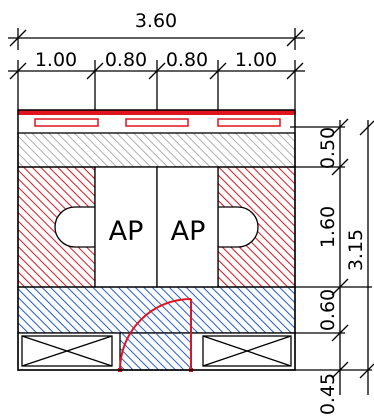 The height and width of the screenshot is (417, 374). What do you see at coordinates (156, 118) in the screenshot?
I see `top-red-rail` at bounding box center [156, 118].